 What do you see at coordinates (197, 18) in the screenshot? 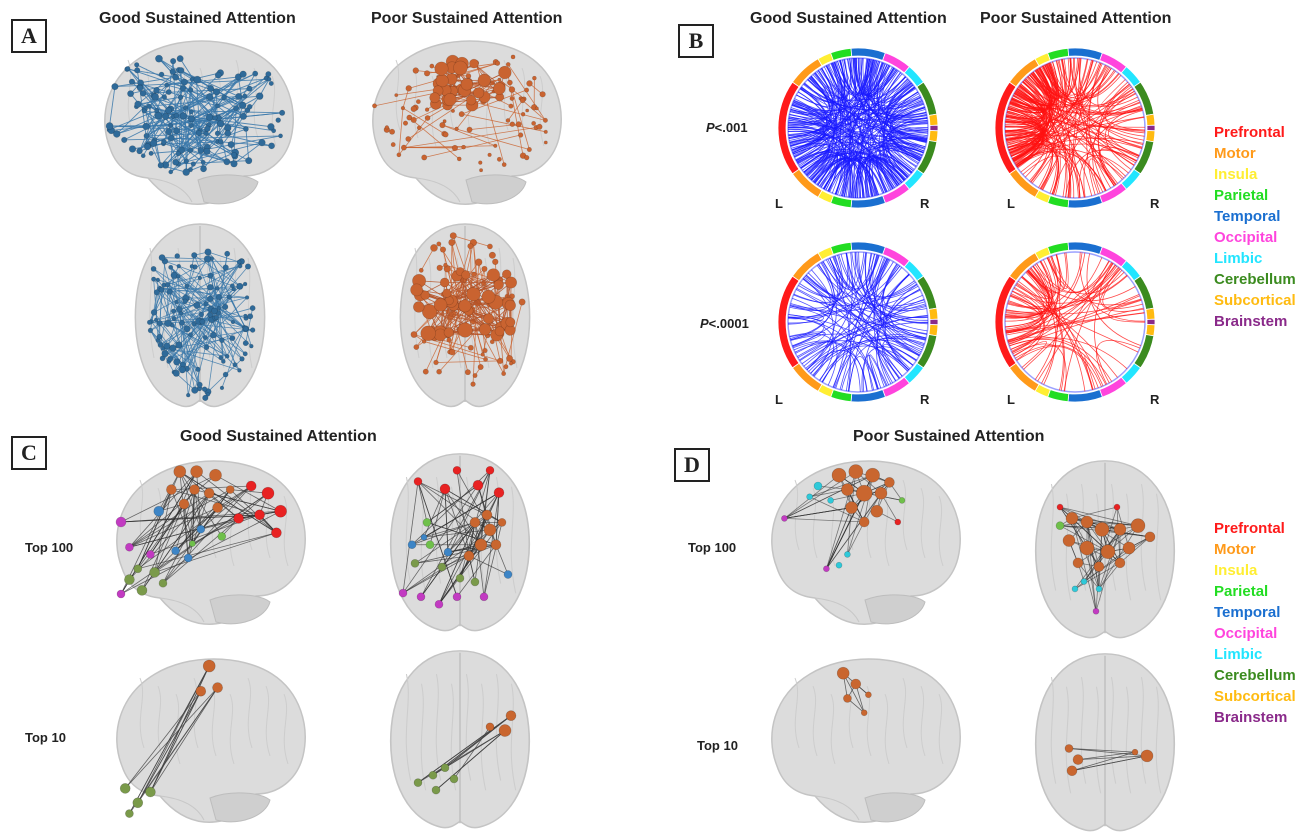
I see `panel-a-title-good: Good Sustained Attention` at bounding box center [197, 18].